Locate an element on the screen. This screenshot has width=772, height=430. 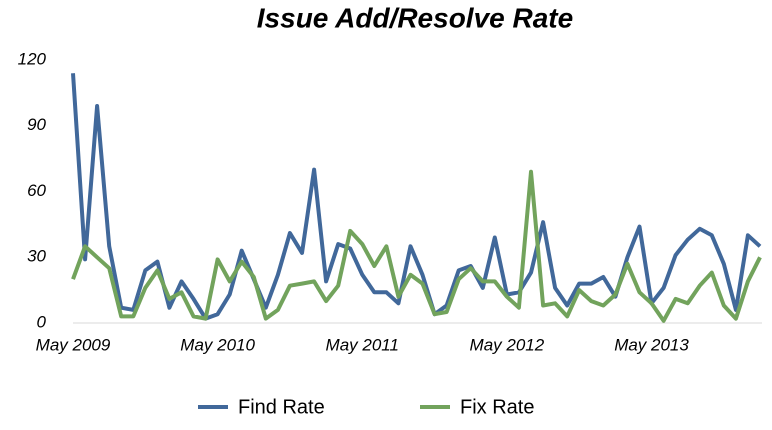
chart-title: Issue Add/Resolve Rate is located at coordinates (415, 17).